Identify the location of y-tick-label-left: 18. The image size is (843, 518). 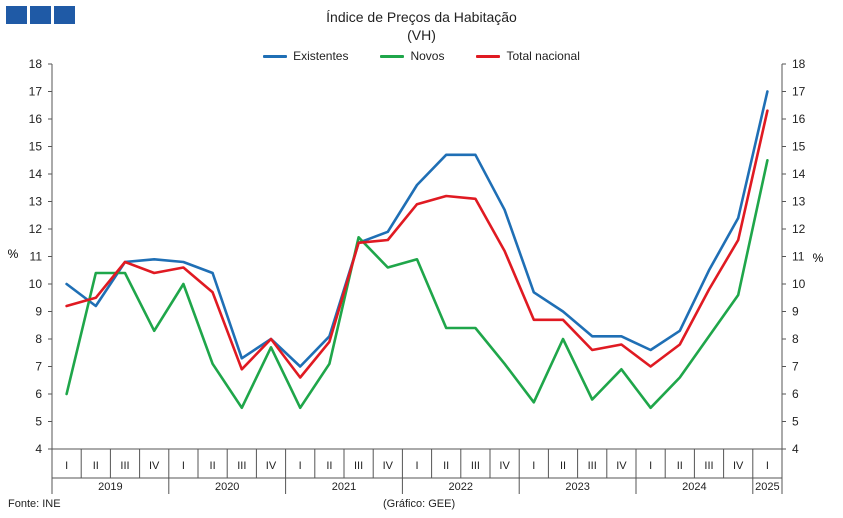
(36, 64).